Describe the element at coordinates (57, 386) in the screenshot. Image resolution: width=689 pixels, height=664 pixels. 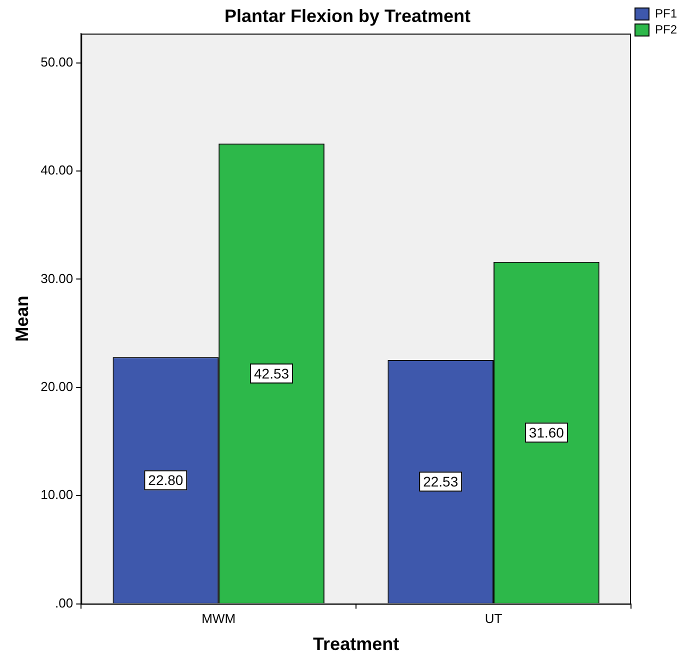
I see `y-tick-label: 20.00` at that location.